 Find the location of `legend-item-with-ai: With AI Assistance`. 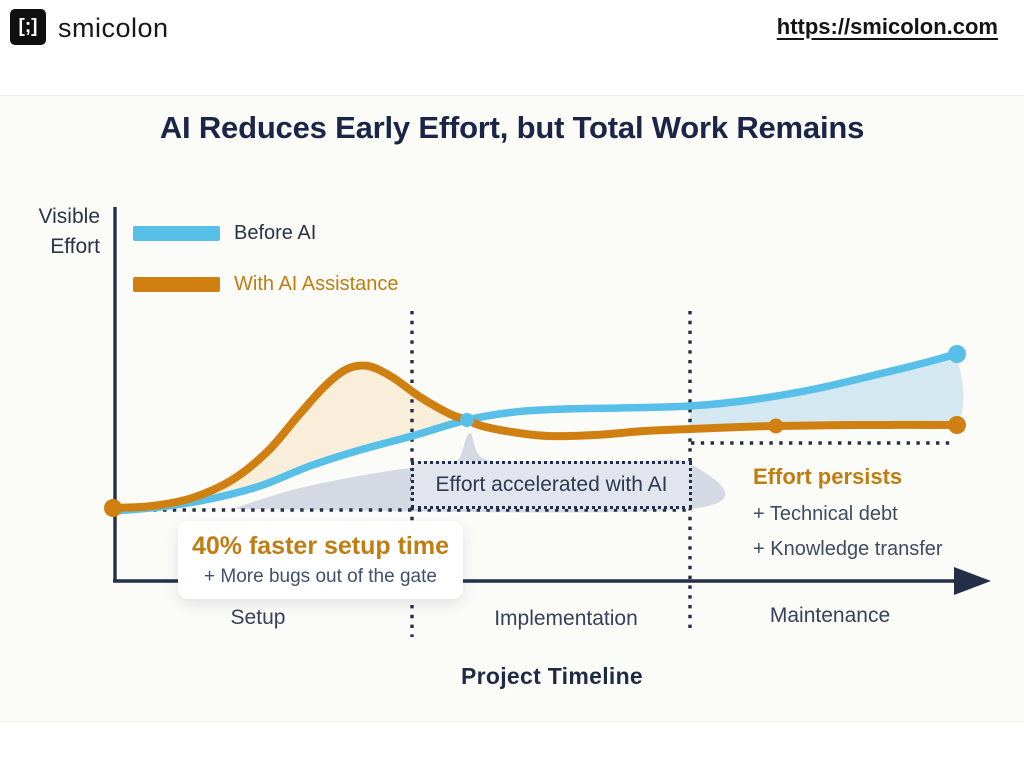

legend-item-with-ai: With AI Assistance is located at coordinates (266, 284).